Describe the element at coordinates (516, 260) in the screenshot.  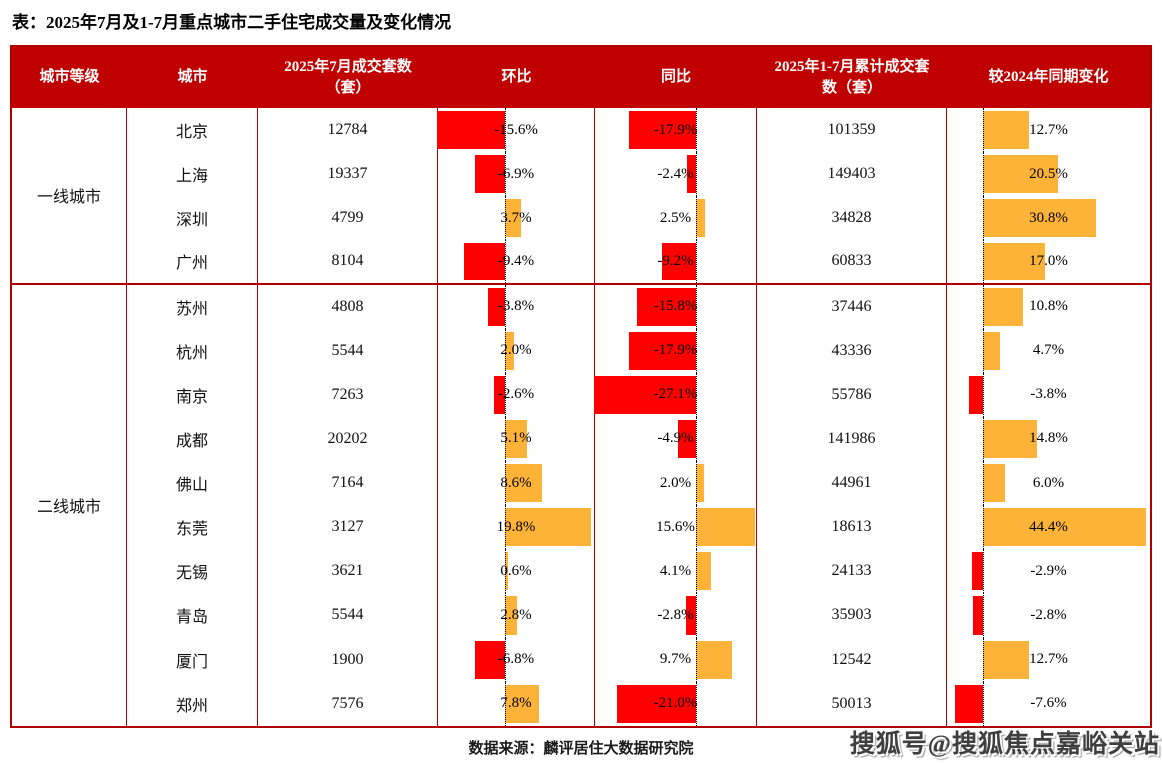
I see `mom-value-label: -9.4%` at that location.